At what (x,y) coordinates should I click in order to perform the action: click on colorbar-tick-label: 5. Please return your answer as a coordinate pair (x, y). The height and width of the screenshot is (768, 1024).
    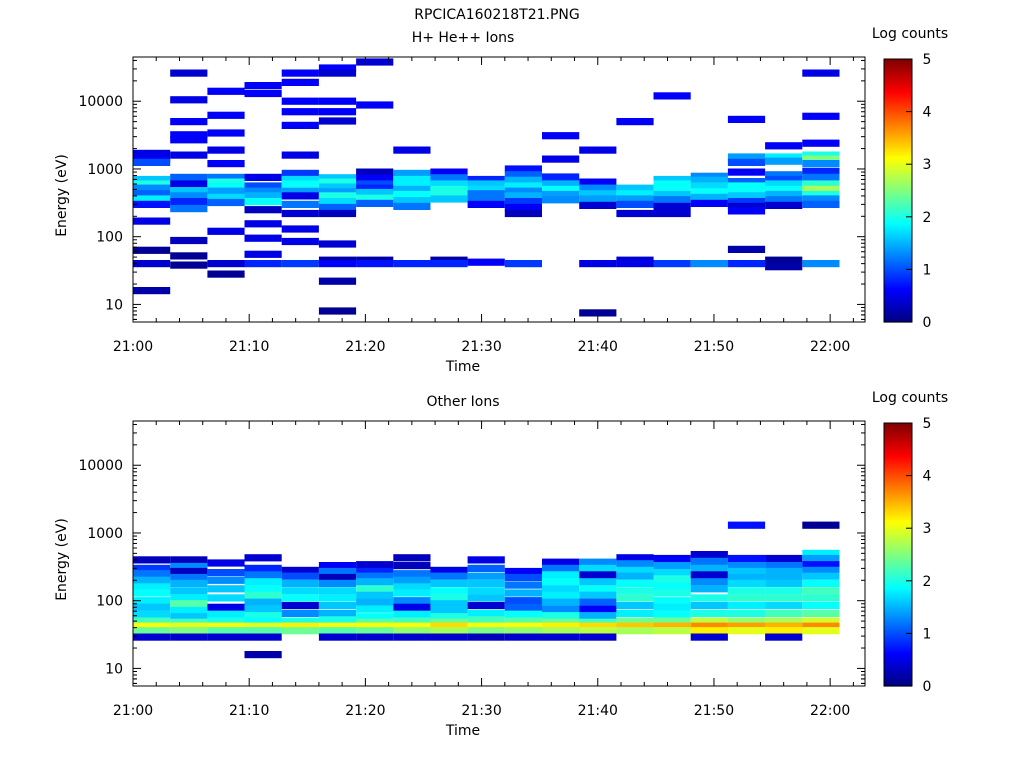
    Looking at the image, I should click on (927, 424).